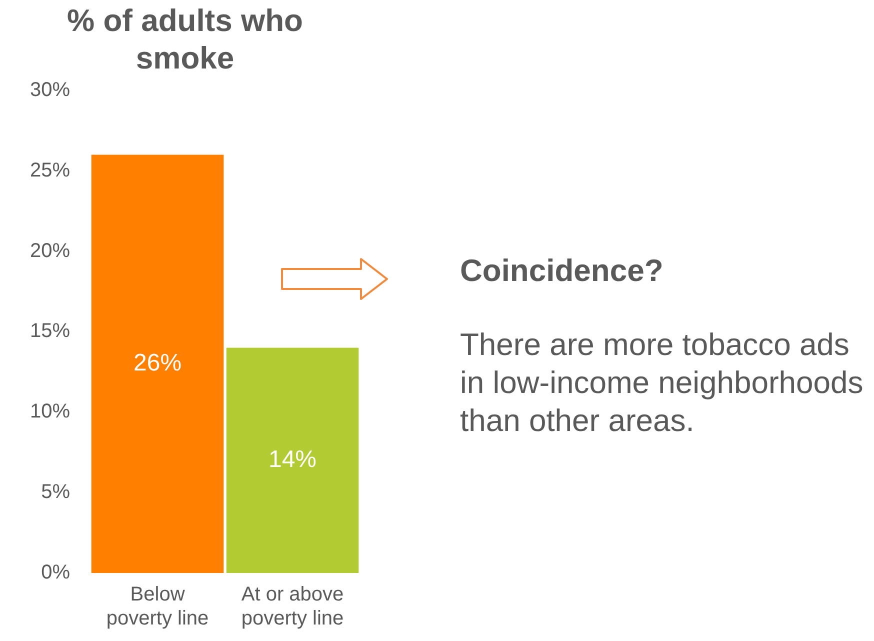 The width and height of the screenshot is (874, 641). I want to click on y-tick-label: 25%, so click(50, 170).